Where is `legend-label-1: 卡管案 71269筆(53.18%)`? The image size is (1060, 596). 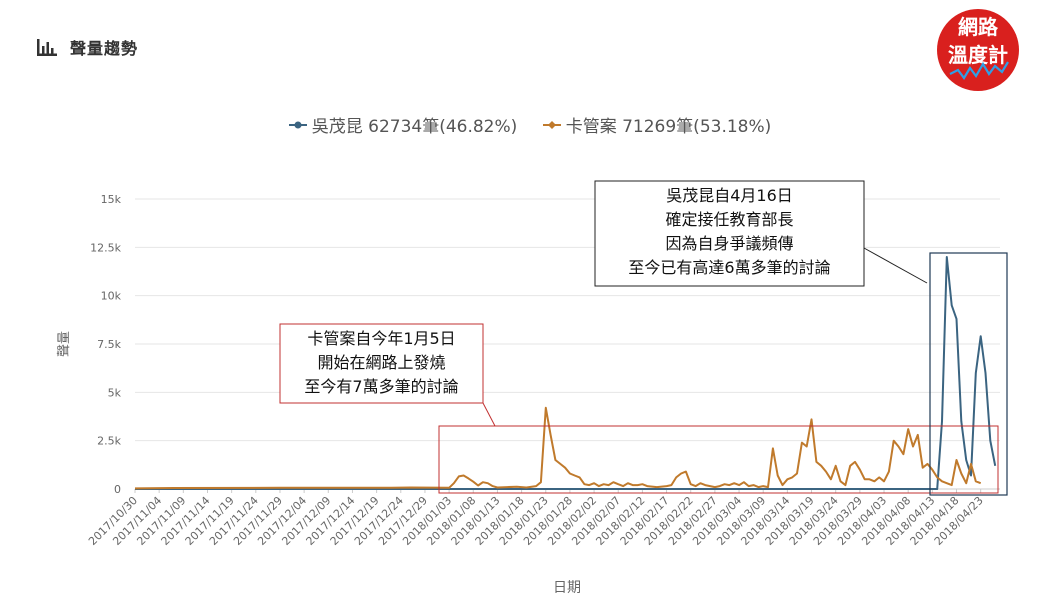 legend-label-1: 卡管案 71269筆(53.18%) is located at coordinates (668, 127).